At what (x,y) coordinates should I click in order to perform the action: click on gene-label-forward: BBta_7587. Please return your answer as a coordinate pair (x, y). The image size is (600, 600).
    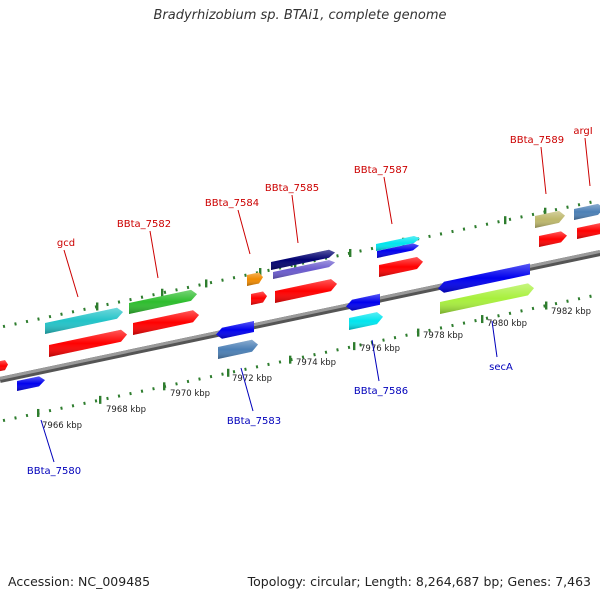
    Looking at the image, I should click on (381, 170).